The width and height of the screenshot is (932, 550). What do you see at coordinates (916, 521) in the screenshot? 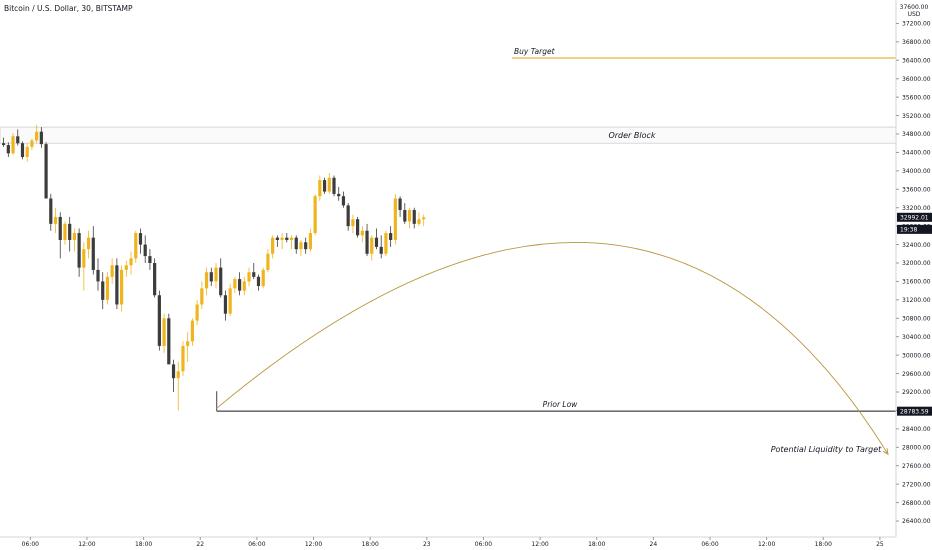
I see `price-tick-label: 26400.00` at bounding box center [916, 521].